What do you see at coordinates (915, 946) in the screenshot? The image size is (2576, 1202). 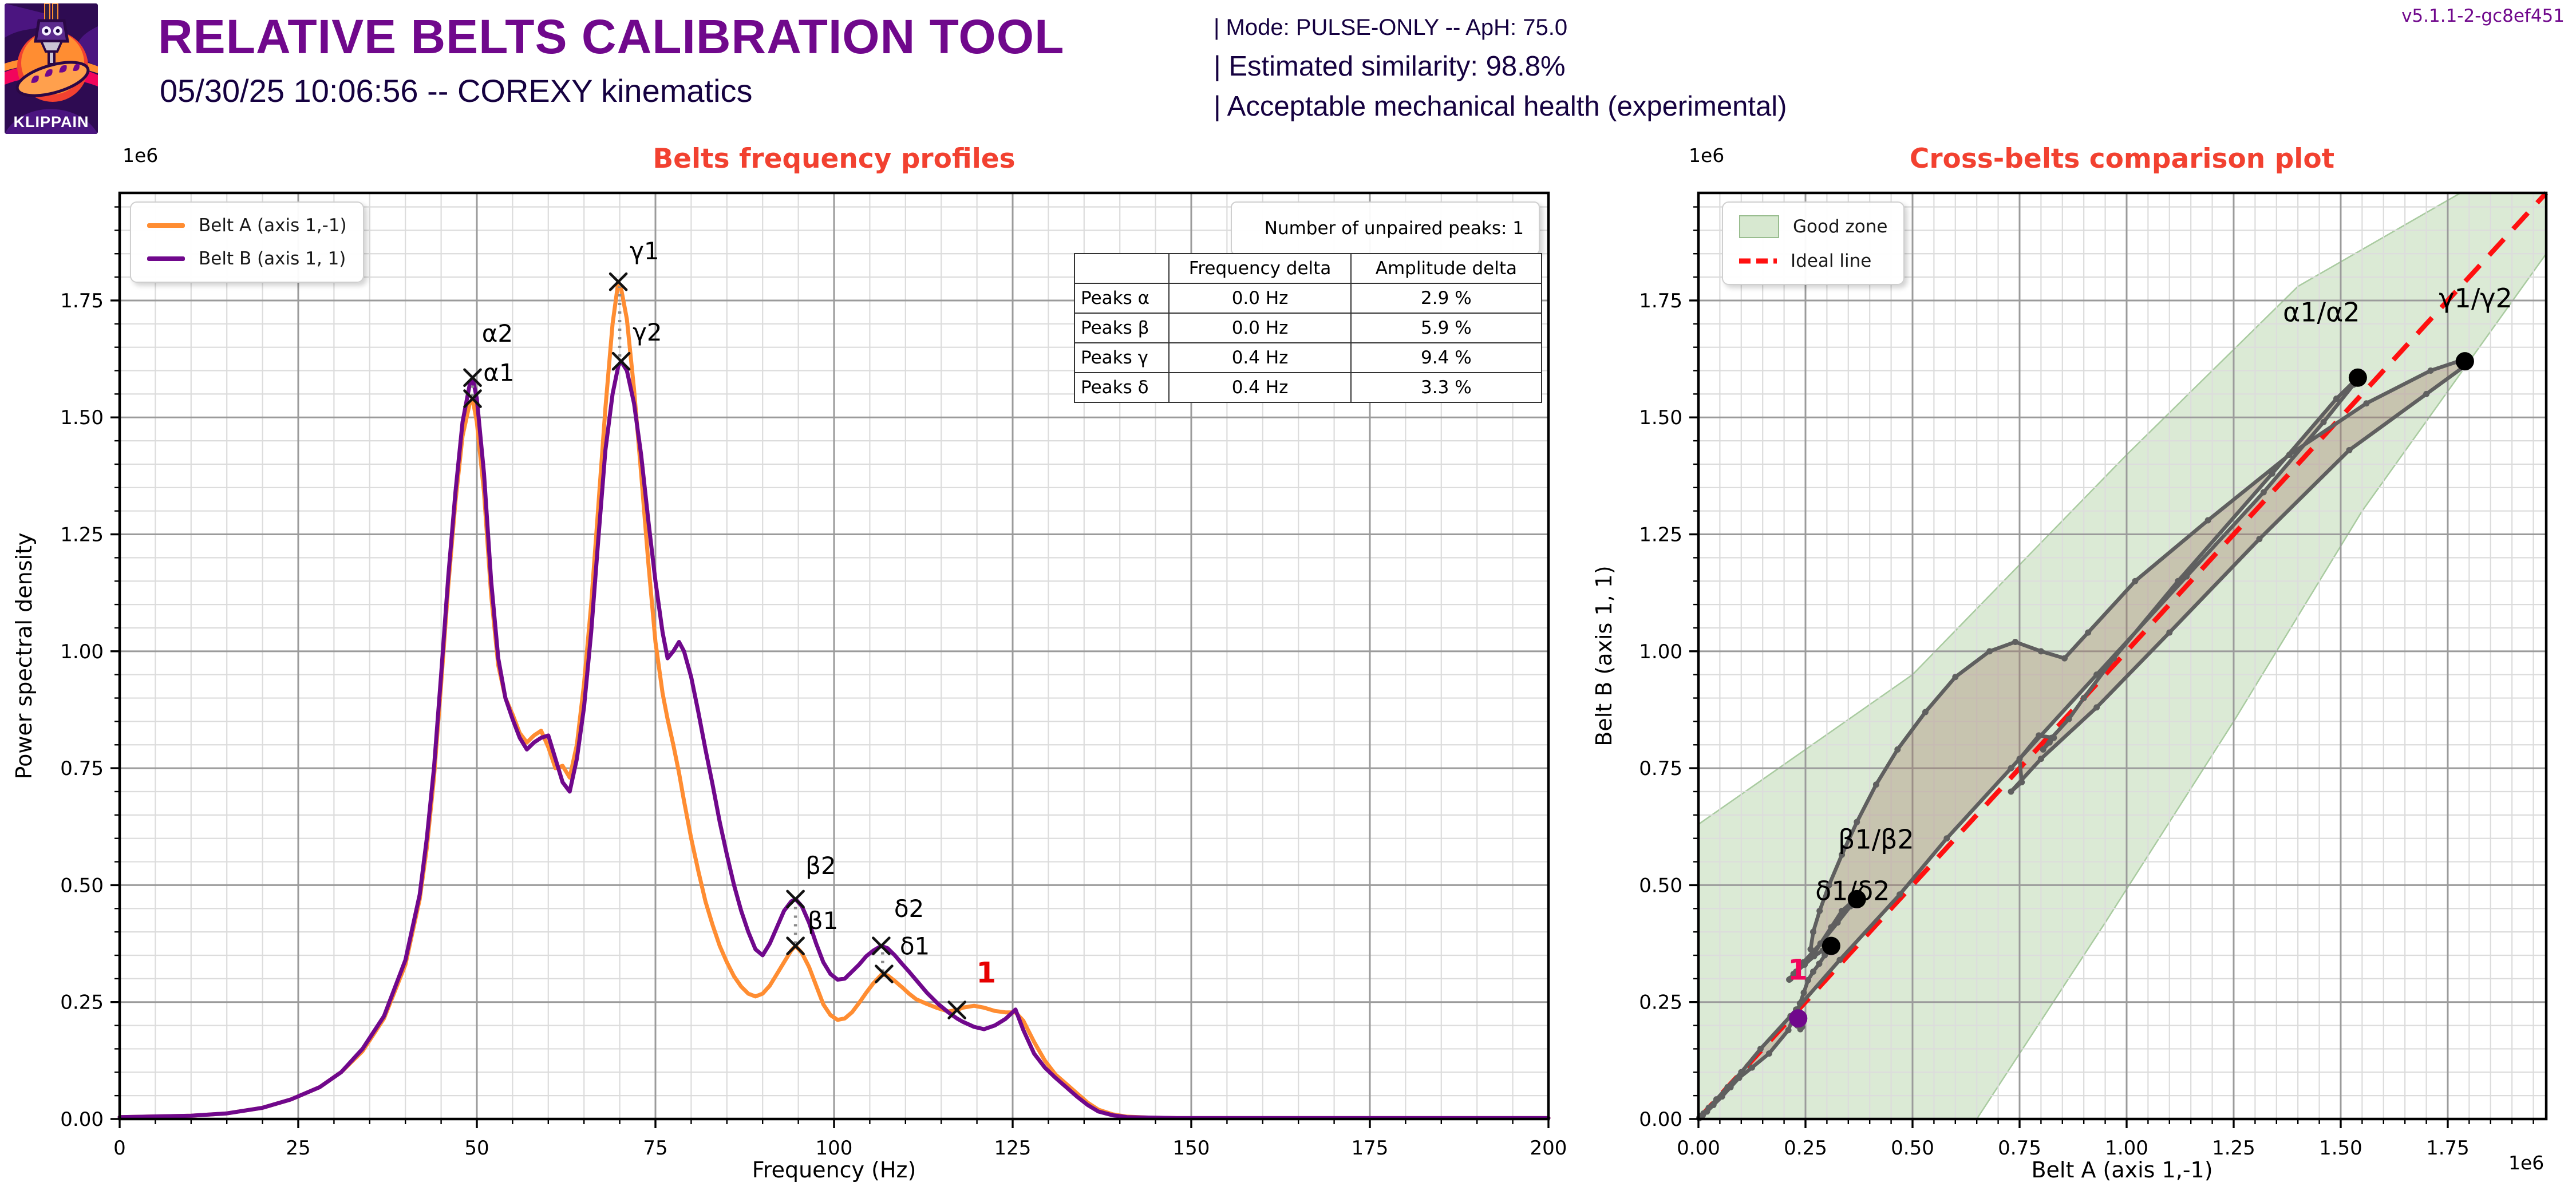 I see `svg-text: δ1` at bounding box center [915, 946].